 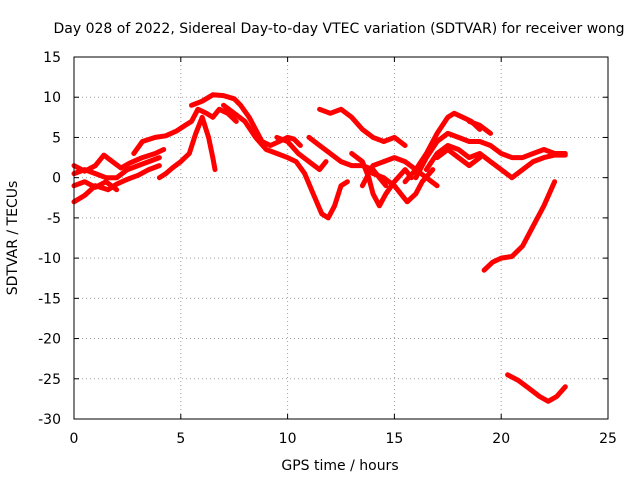 What do you see at coordinates (52, 98) in the screenshot?
I see `y-tick-label: 10` at bounding box center [52, 98].